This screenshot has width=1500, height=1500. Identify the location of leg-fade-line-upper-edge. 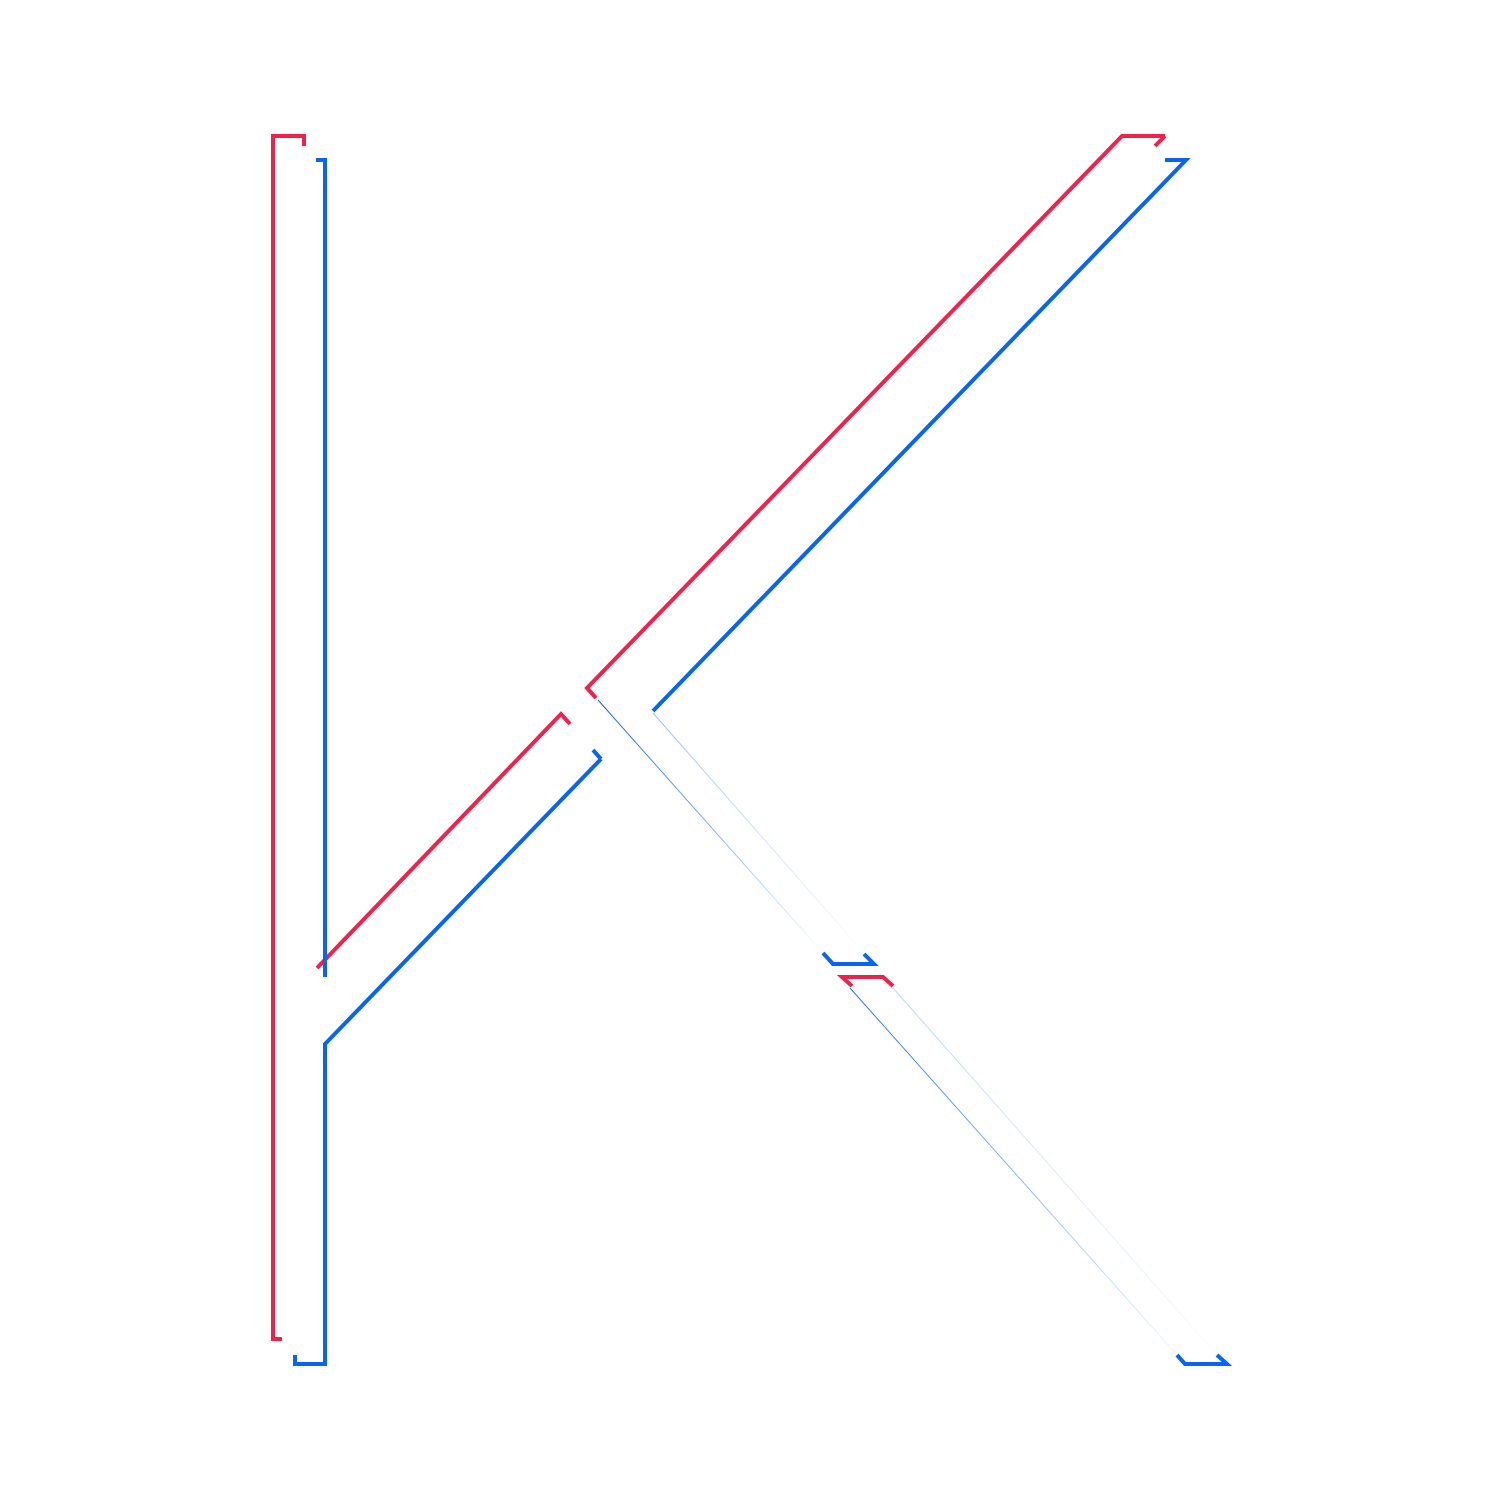
(758, 833).